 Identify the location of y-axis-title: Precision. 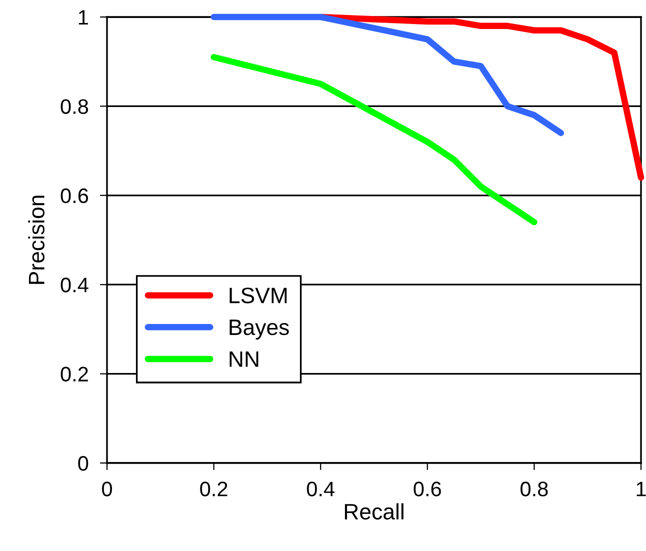
(36, 240).